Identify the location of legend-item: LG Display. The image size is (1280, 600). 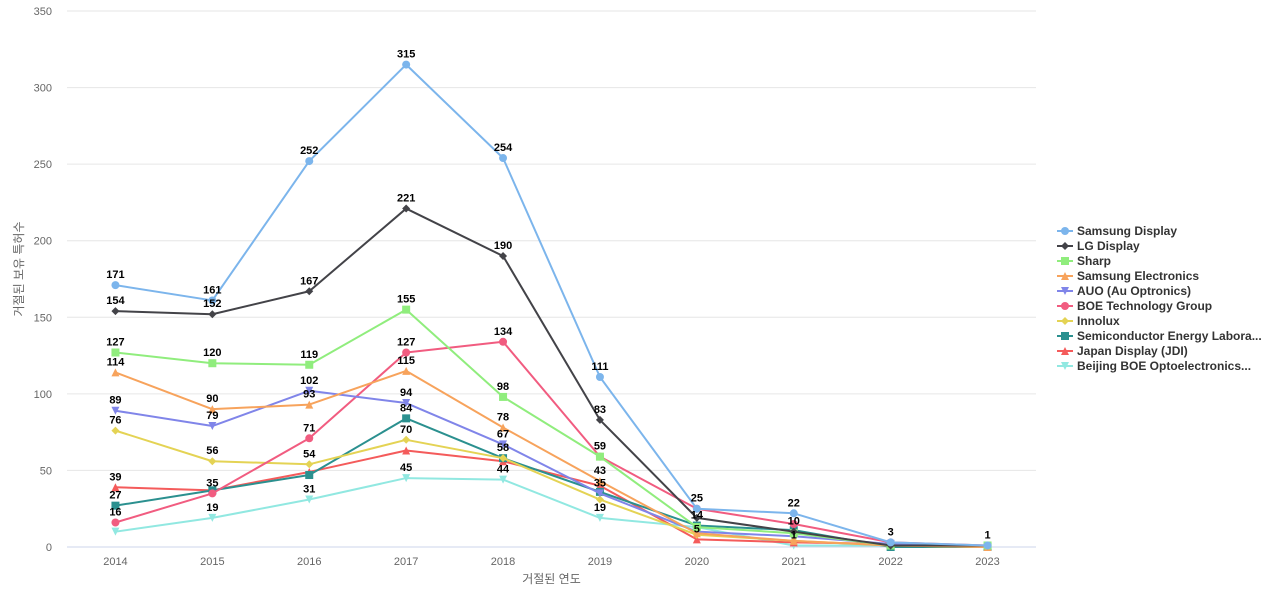
(1098, 246).